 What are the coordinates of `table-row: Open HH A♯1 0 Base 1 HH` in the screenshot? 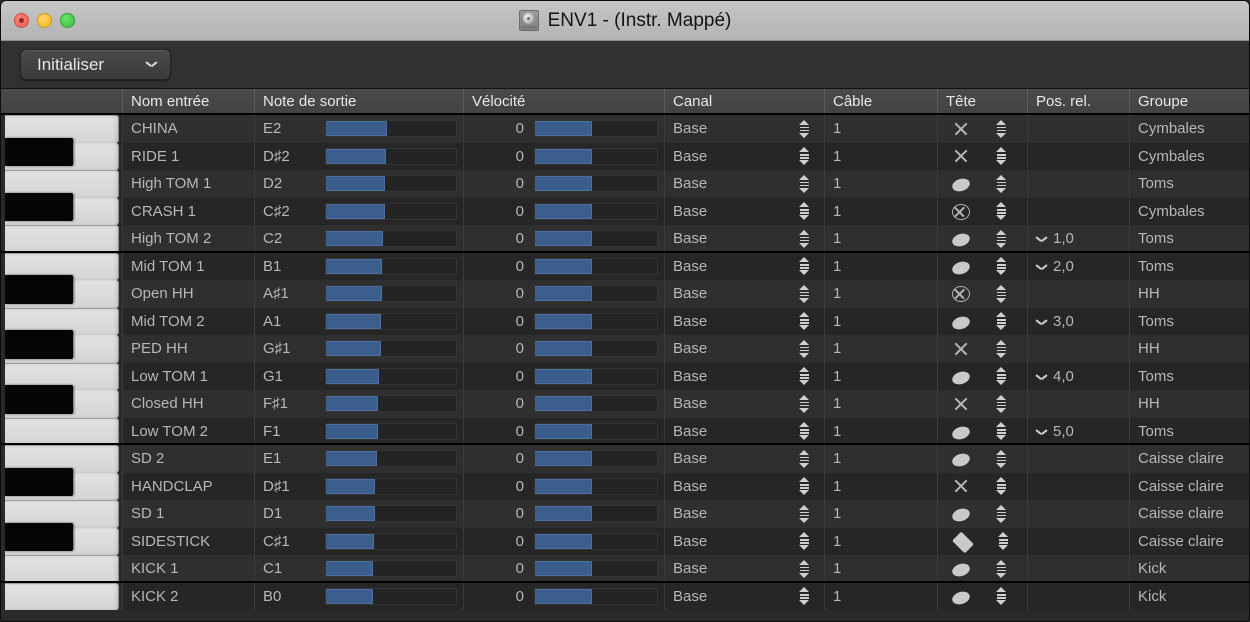 It's located at (625, 294).